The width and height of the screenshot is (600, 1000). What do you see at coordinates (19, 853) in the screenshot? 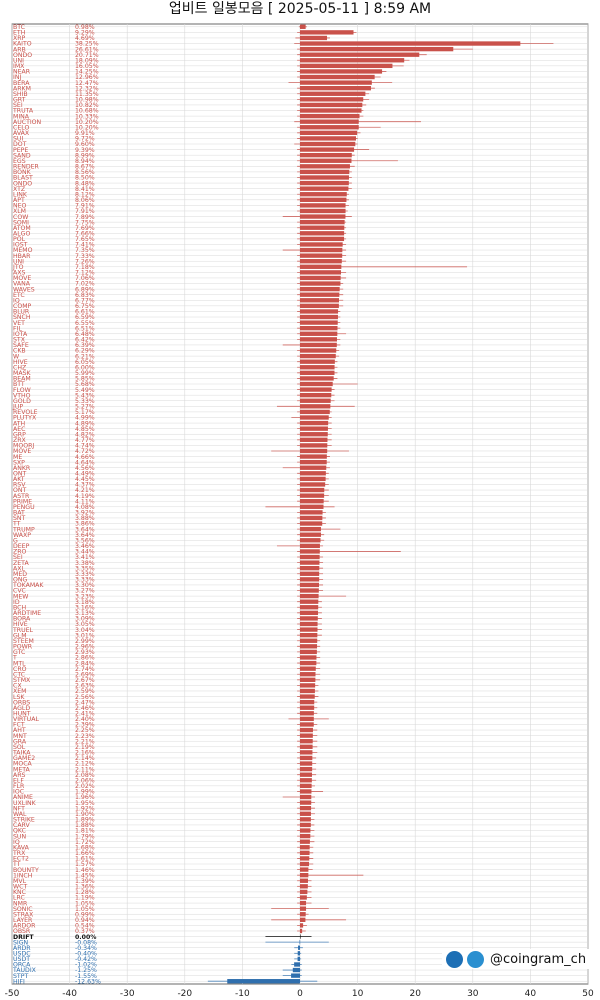
I see `coin-name-label: TRX` at bounding box center [19, 853].